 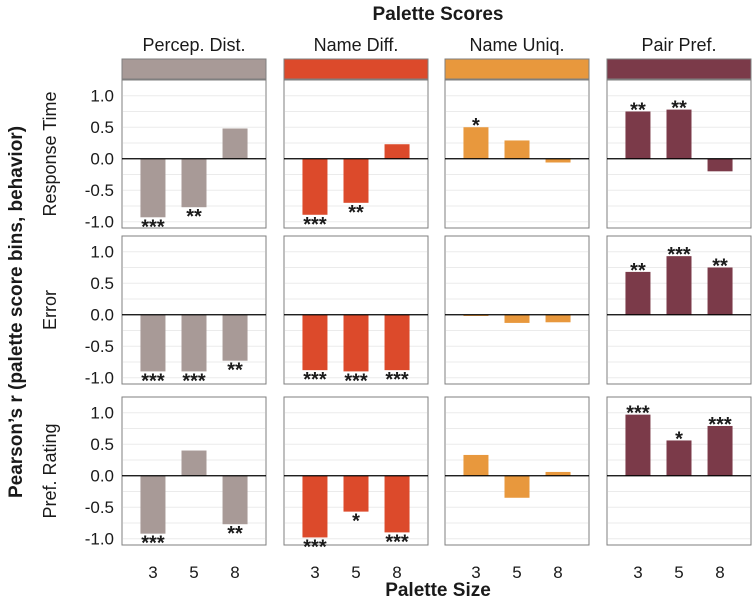 What do you see at coordinates (438, 590) in the screenshot?
I see `x-axis-label: Palette Size` at bounding box center [438, 590].